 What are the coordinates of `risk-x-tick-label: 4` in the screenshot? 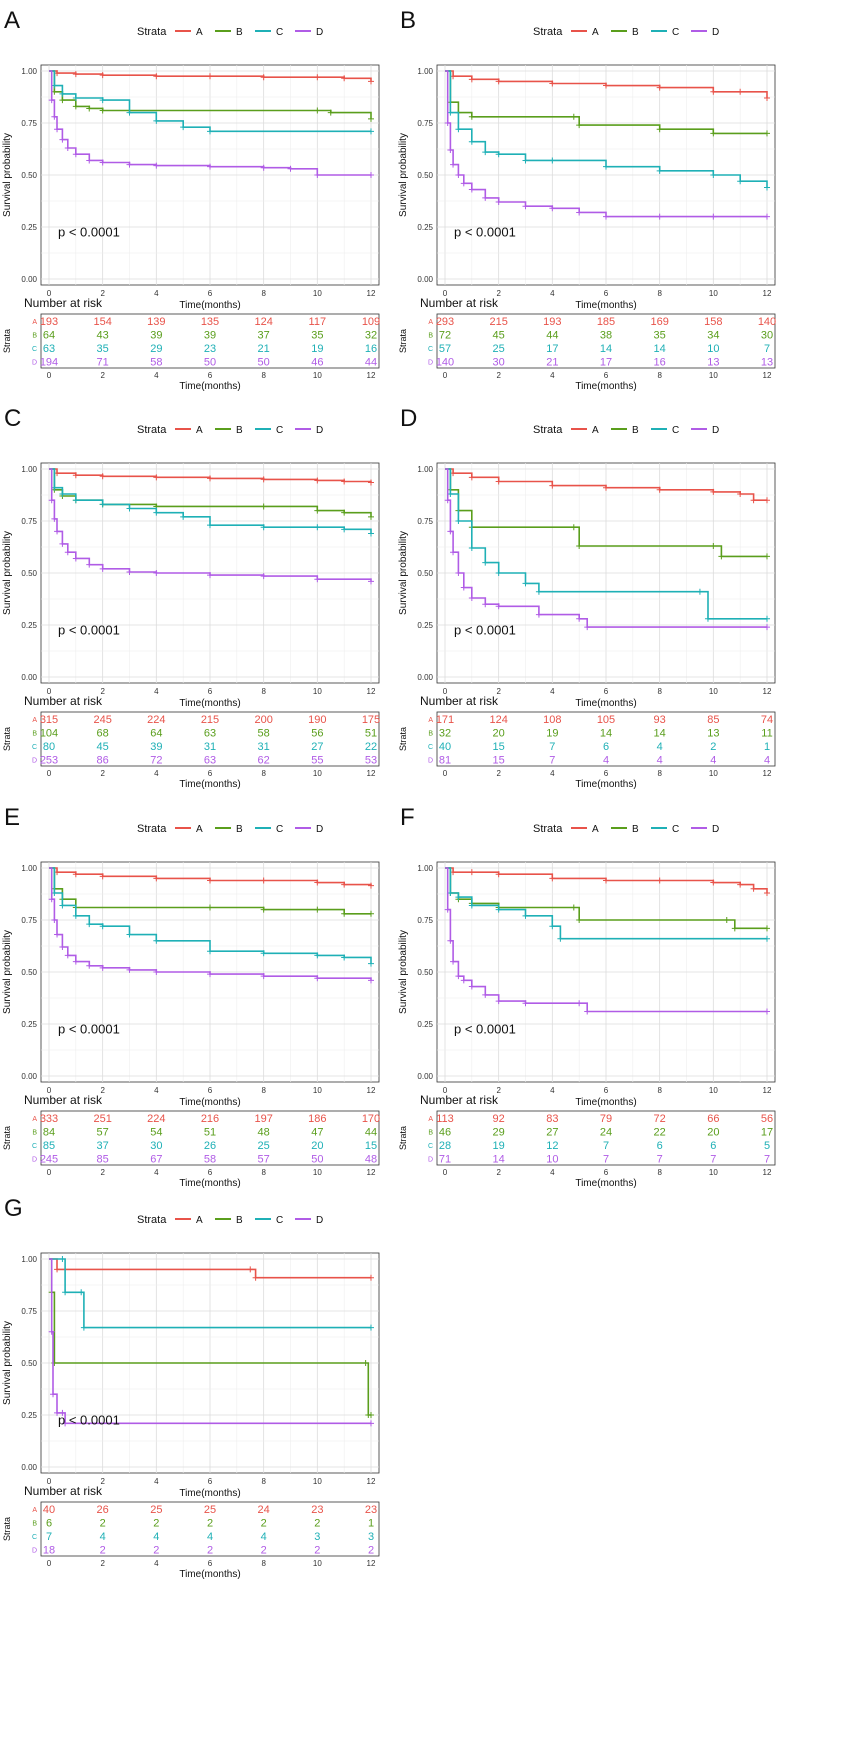 It's located at (156, 375).